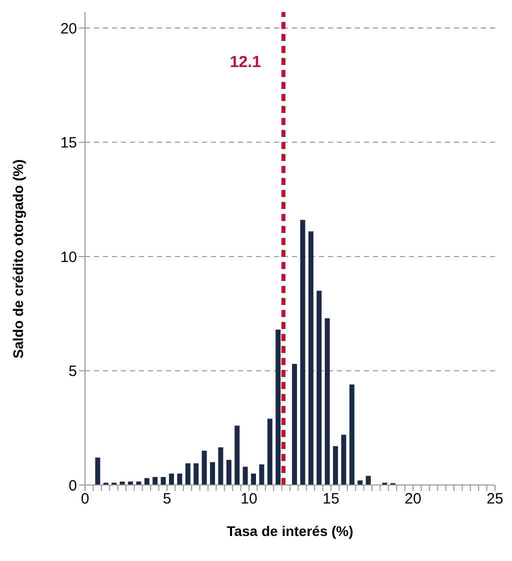 The image size is (512, 561). I want to click on y-tick-label: 20, so click(68, 29).